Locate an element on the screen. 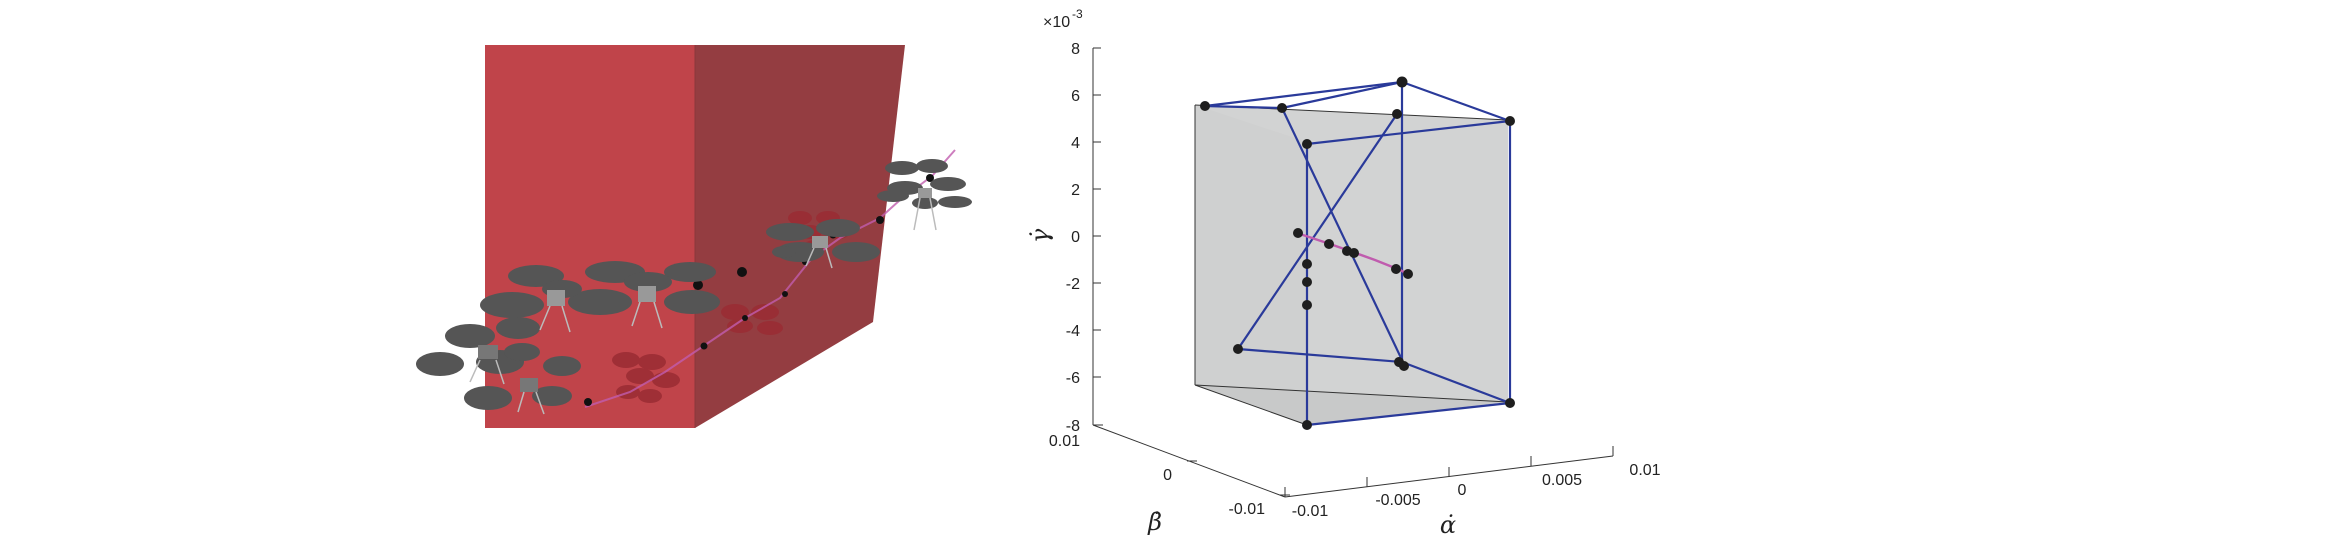 This screenshot has height=545, width=2340. z-tick-label: -6 is located at coordinates (1073, 378).